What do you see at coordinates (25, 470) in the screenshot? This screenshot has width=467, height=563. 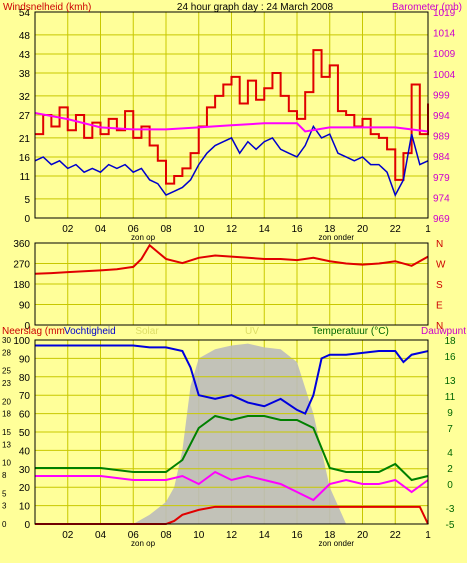 I see `humidity-y-tick-label: 30` at bounding box center [25, 470].